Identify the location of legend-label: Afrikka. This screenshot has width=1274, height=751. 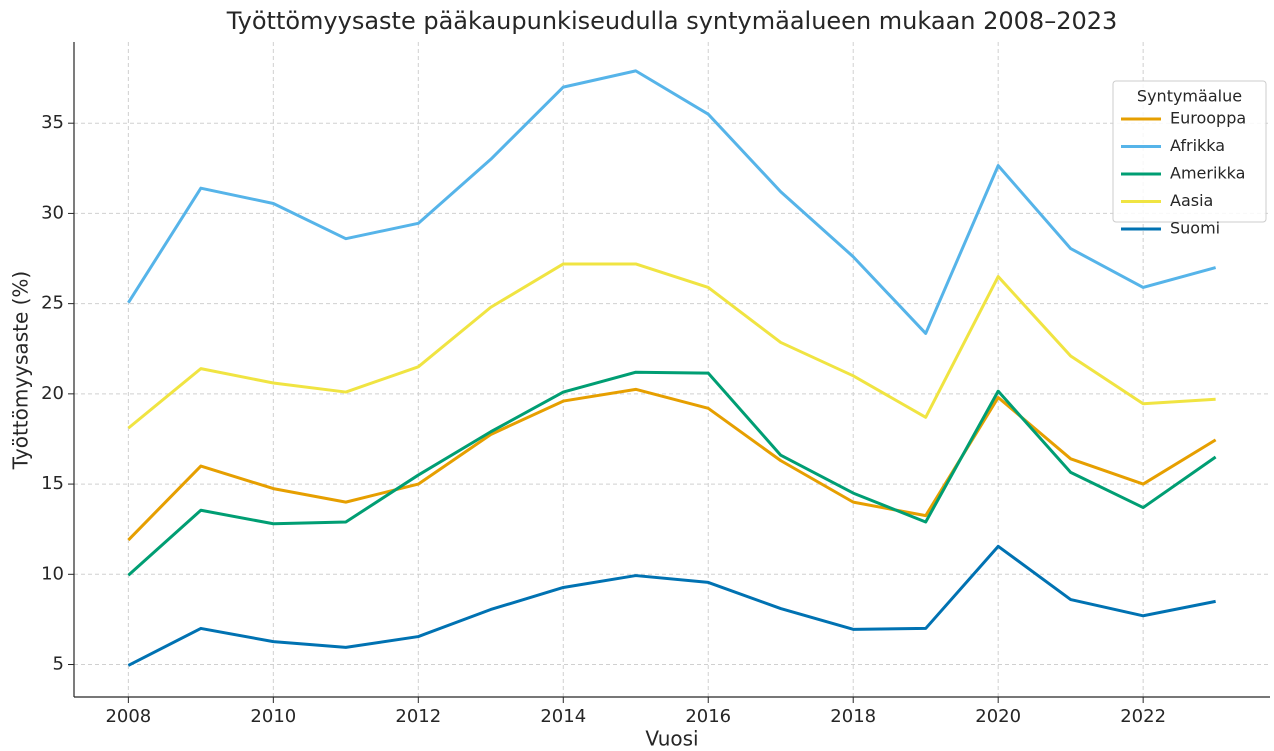
(1197, 145).